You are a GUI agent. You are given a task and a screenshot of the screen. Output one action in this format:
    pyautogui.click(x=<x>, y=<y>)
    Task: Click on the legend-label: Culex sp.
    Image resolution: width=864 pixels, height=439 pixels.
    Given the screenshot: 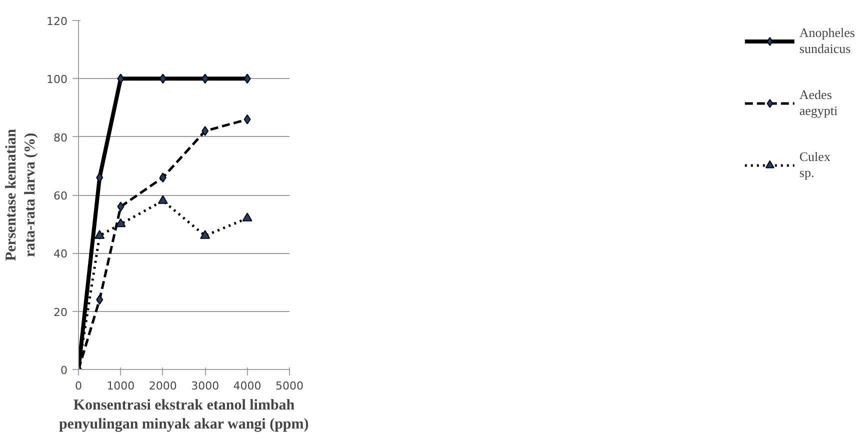 What is the action you would take?
    pyautogui.click(x=814, y=165)
    